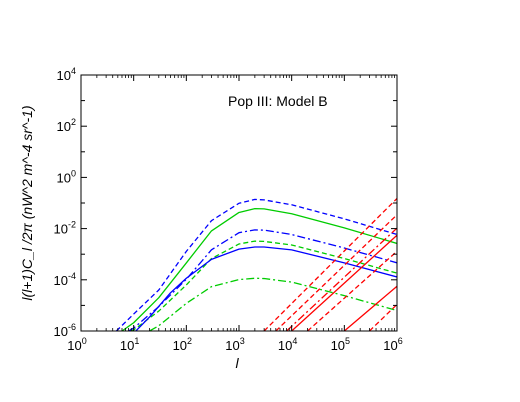 The height and width of the screenshot is (402, 520). What do you see at coordinates (65, 279) in the screenshot?
I see `y-tick-label: 10⁻⁴` at bounding box center [65, 279].